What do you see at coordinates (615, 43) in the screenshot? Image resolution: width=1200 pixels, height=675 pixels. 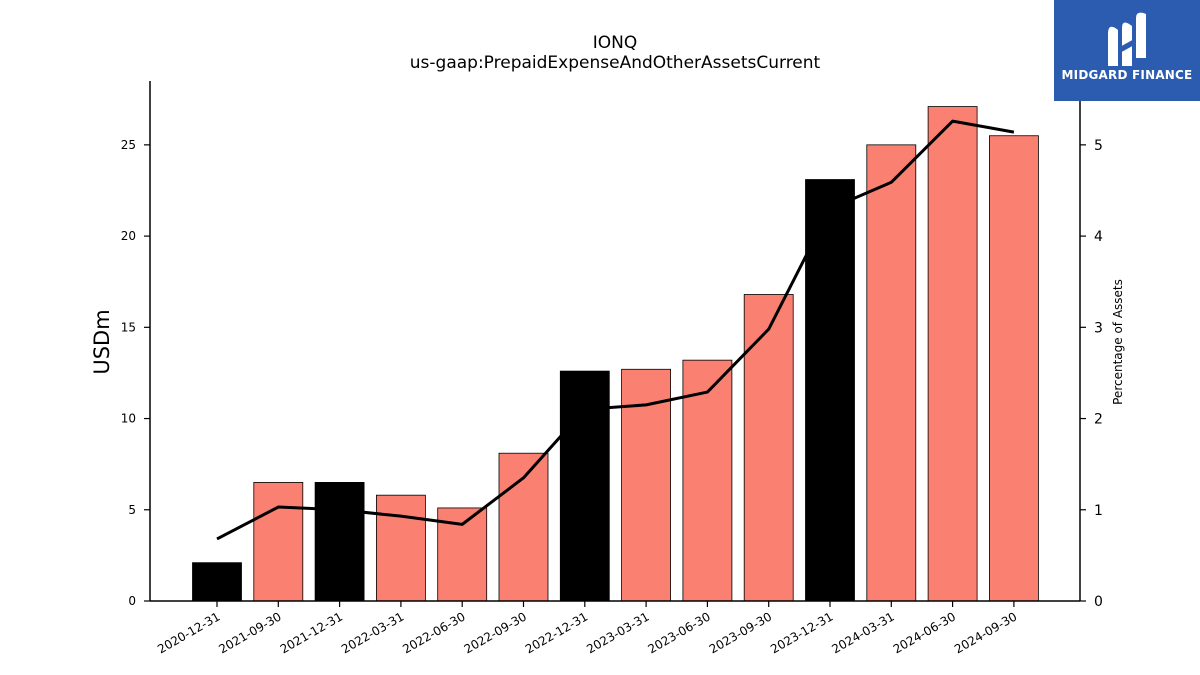 I see `chart-title: IONQ` at bounding box center [615, 43].